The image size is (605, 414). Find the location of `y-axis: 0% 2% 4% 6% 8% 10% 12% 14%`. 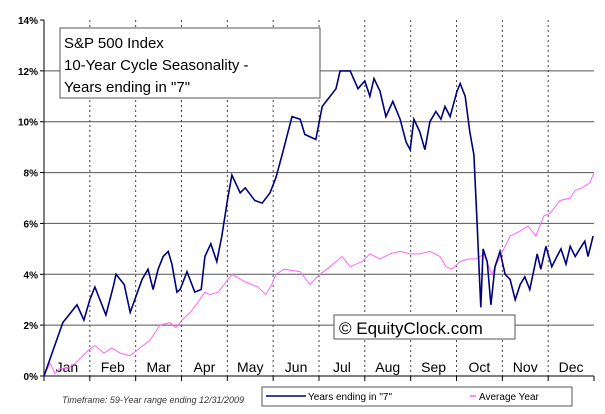

y-axis: 0% 2% 4% 6% 8% 10% 12% 14% is located at coordinates (31, 199).